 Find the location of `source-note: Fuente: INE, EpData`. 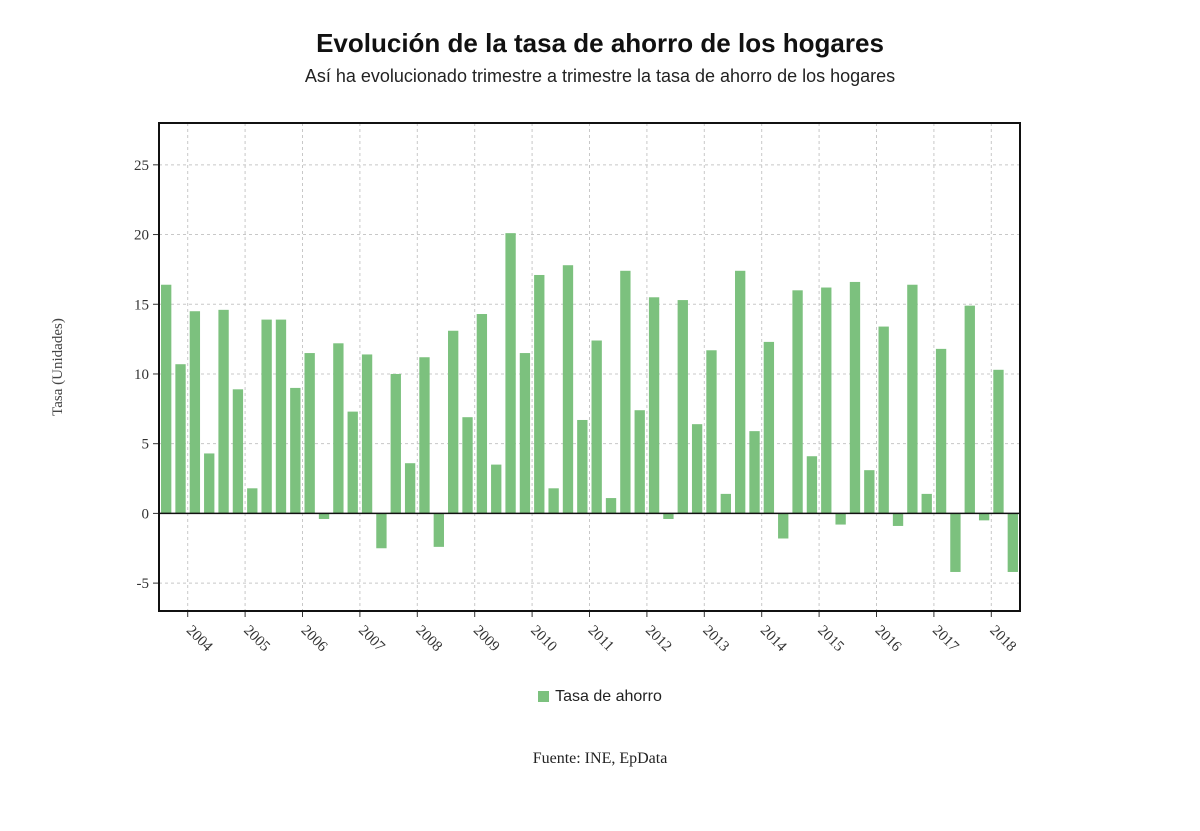

source-note: Fuente: INE, EpData is located at coordinates (600, 758).